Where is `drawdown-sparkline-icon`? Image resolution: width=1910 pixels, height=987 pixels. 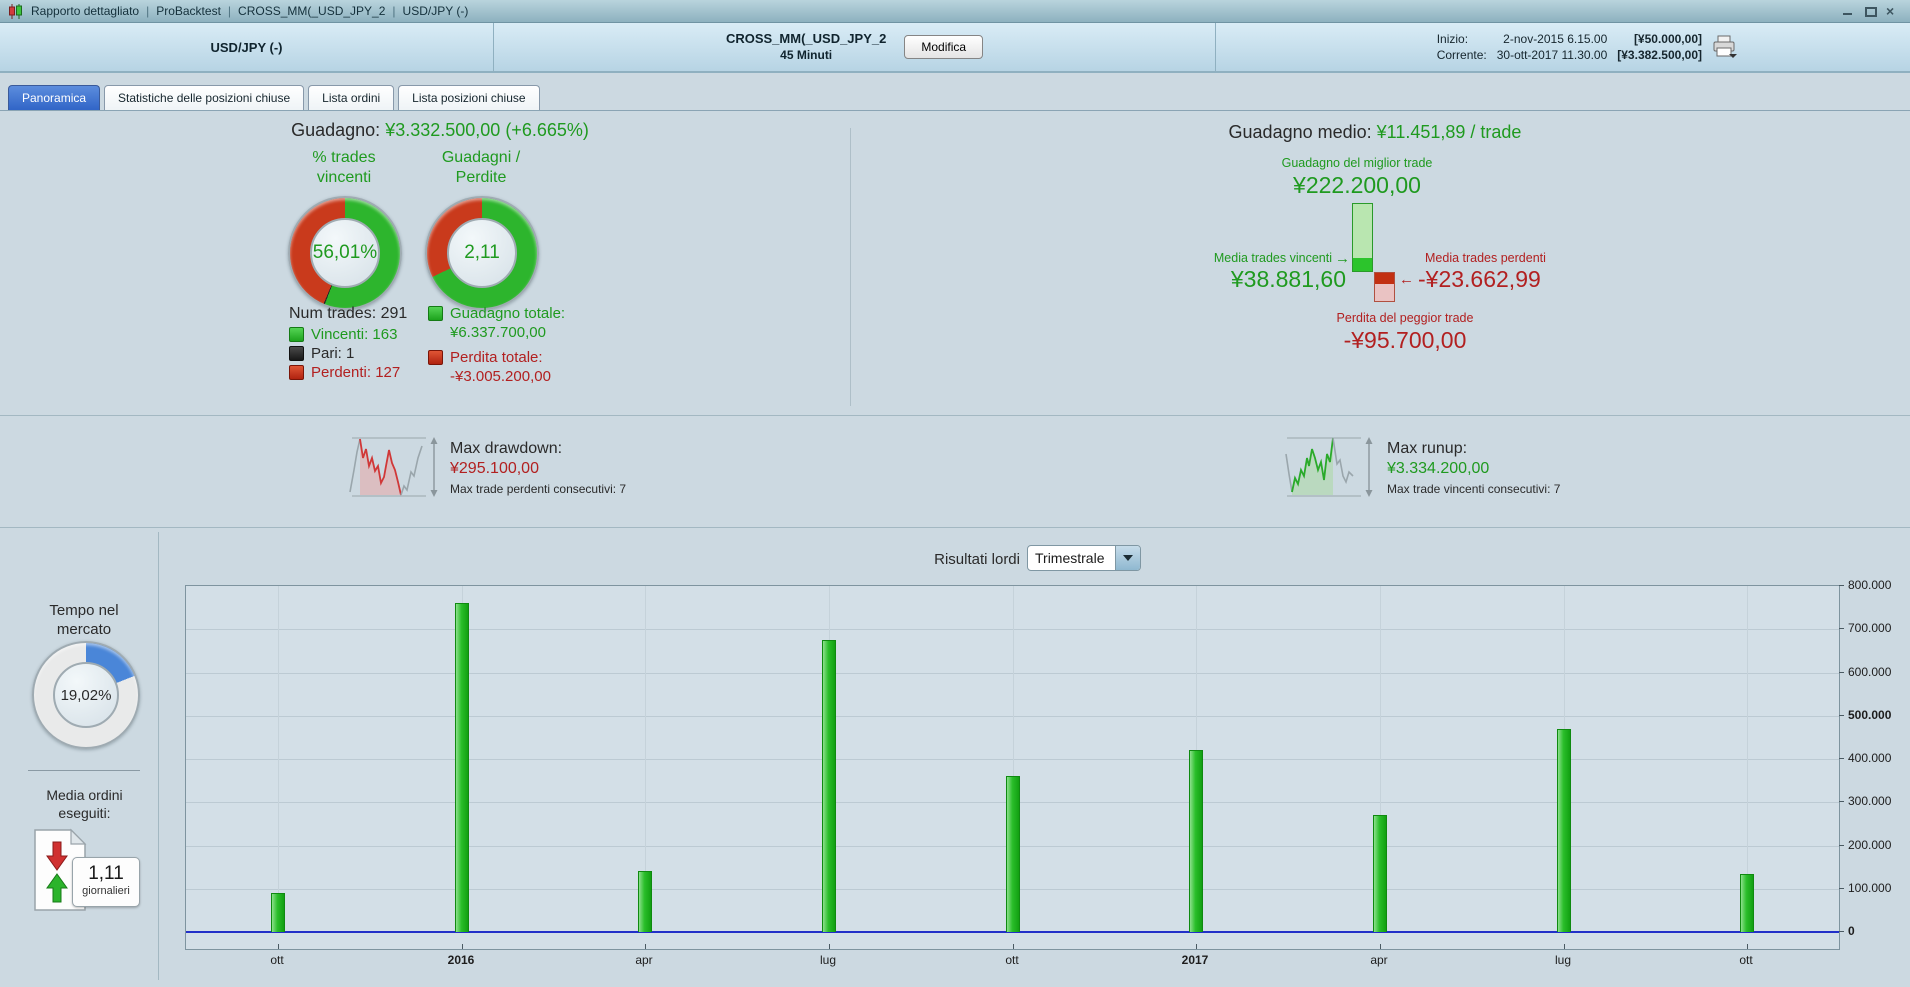 drawdown-sparkline-icon is located at coordinates (395, 469).